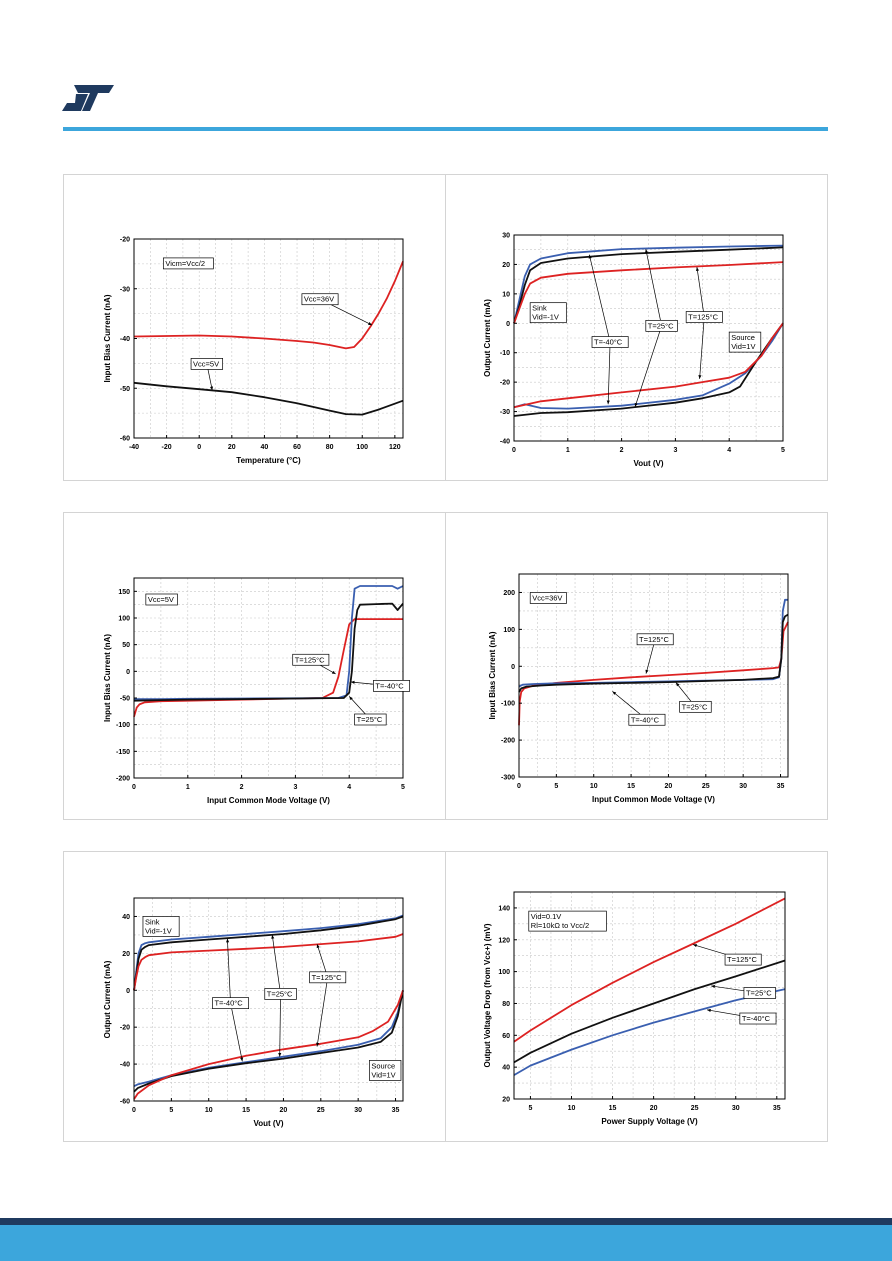 This screenshot has height=1261, width=892. What do you see at coordinates (295, 787) in the screenshot?
I see `x-tick-label: 3` at bounding box center [295, 787].